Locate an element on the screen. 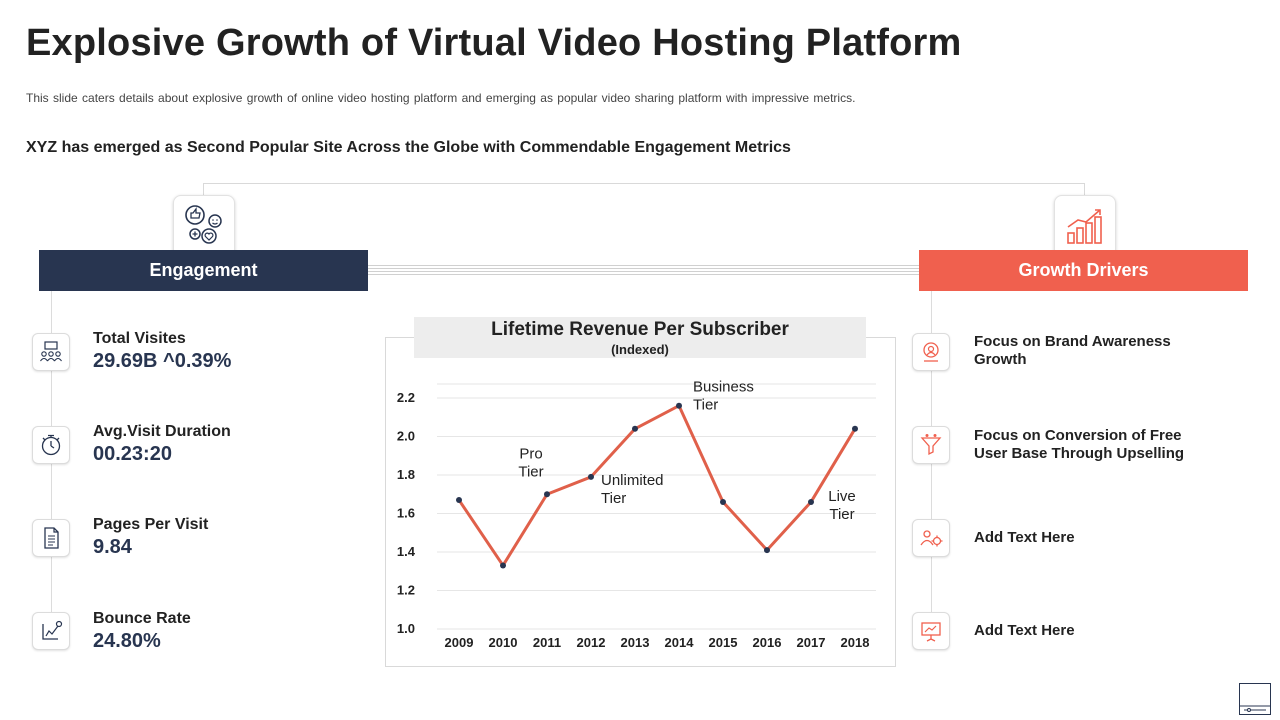 The width and height of the screenshot is (1280, 720). audience-icon is located at coordinates (51, 351).